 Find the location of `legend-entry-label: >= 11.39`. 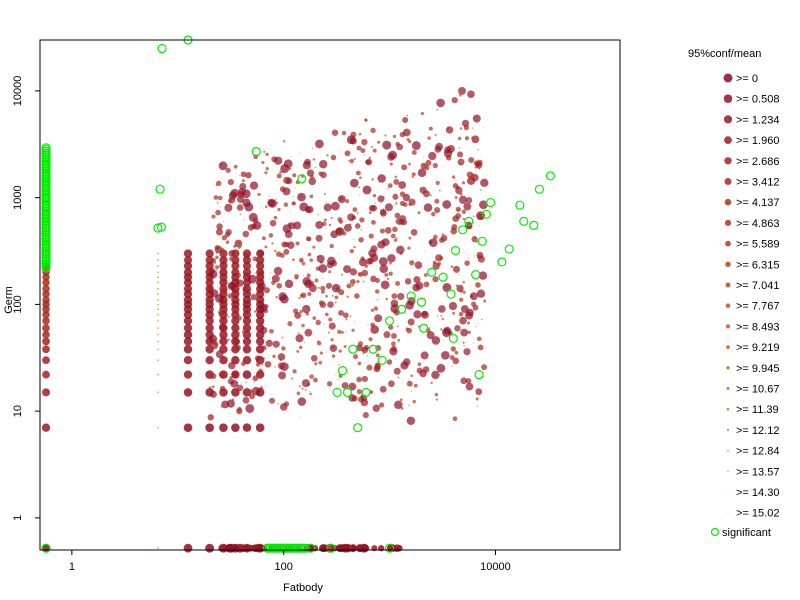

legend-entry-label: >= 11.39 is located at coordinates (757, 410).